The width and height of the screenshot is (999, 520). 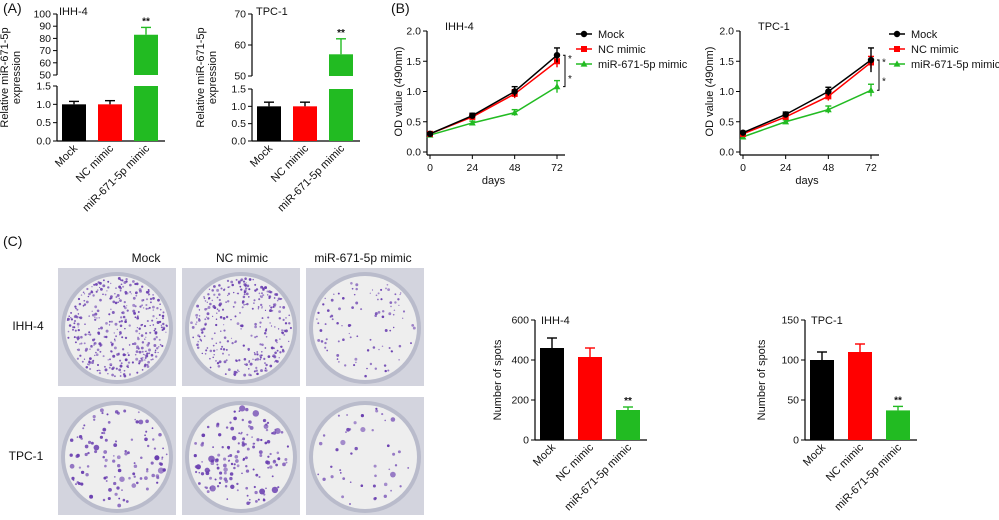 I want to click on y-axis-label: Number of spots, so click(x=498, y=379).